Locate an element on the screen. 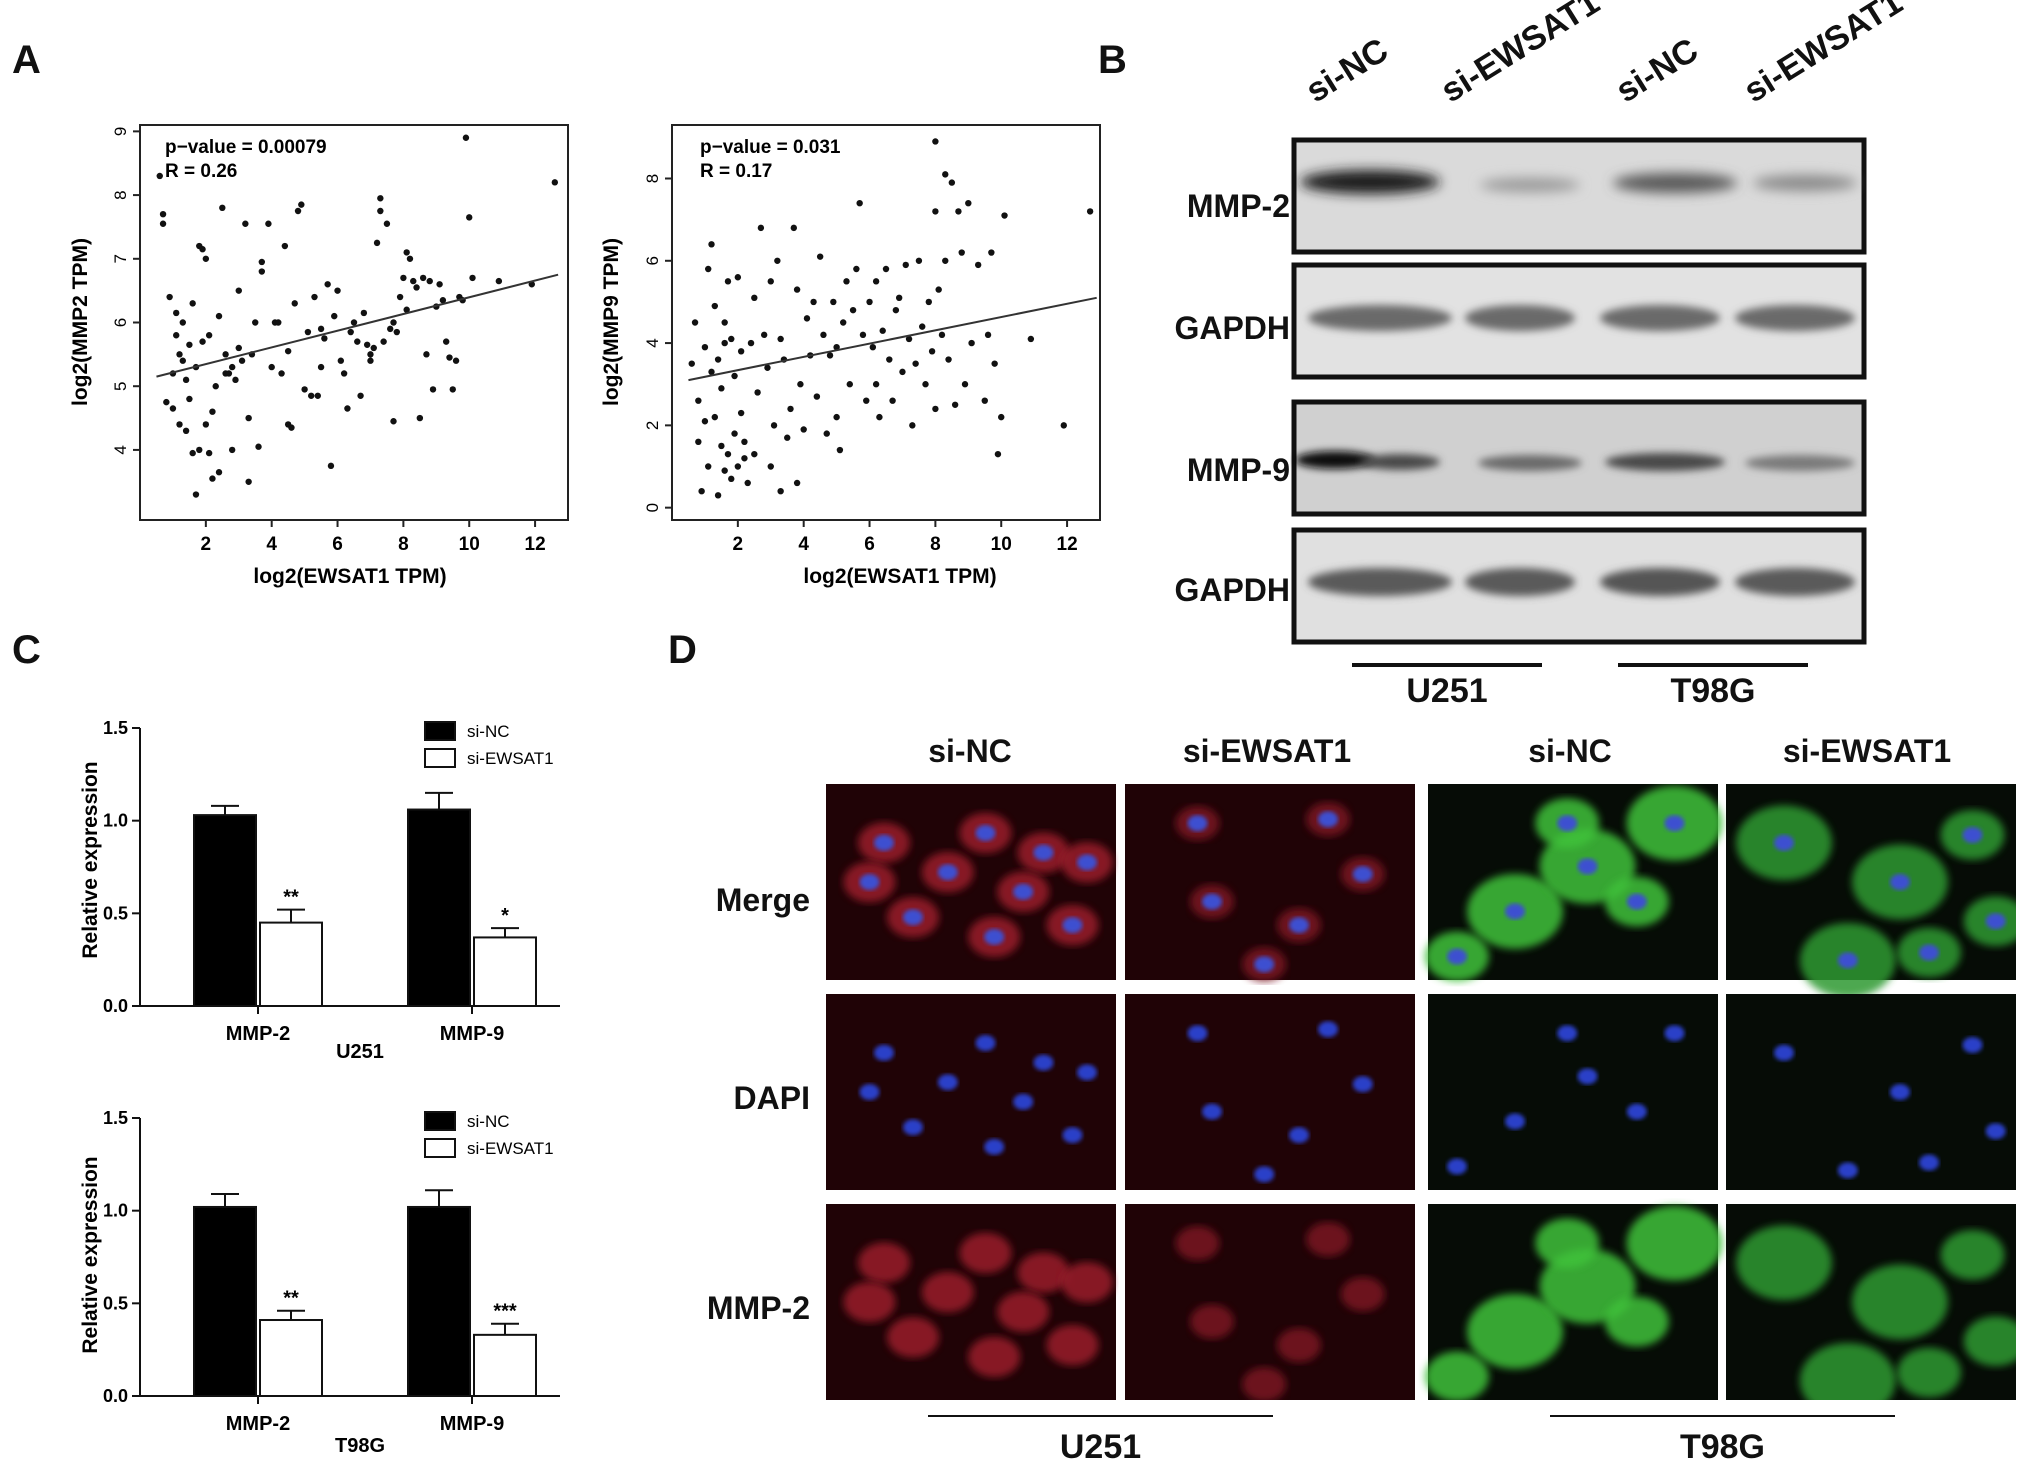 This screenshot has height=1473, width=2031. x-tick-label: 2 is located at coordinates (206, 544).